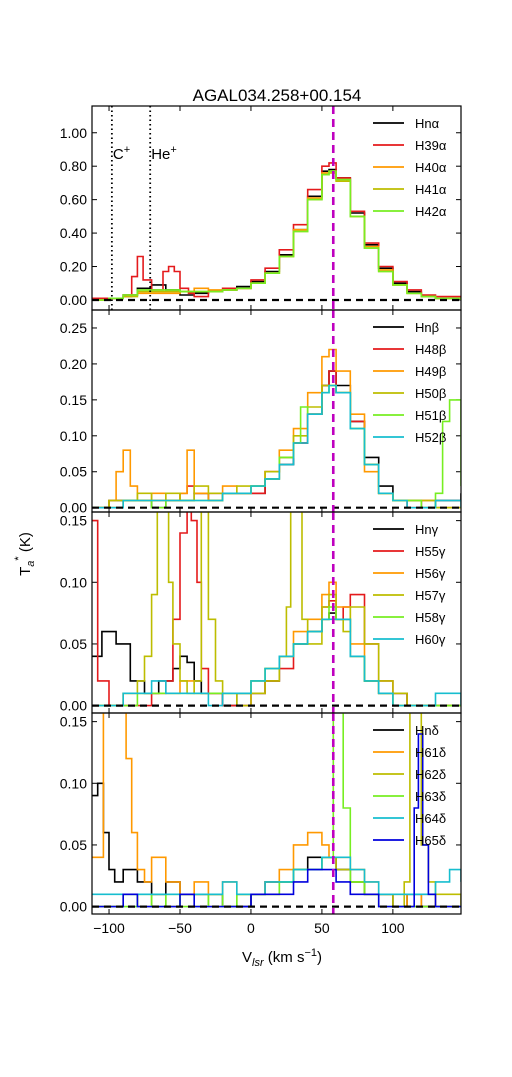 The height and width of the screenshot is (1077, 512). What do you see at coordinates (430, 818) in the screenshot?
I see `legend-label: H64δ` at bounding box center [430, 818].